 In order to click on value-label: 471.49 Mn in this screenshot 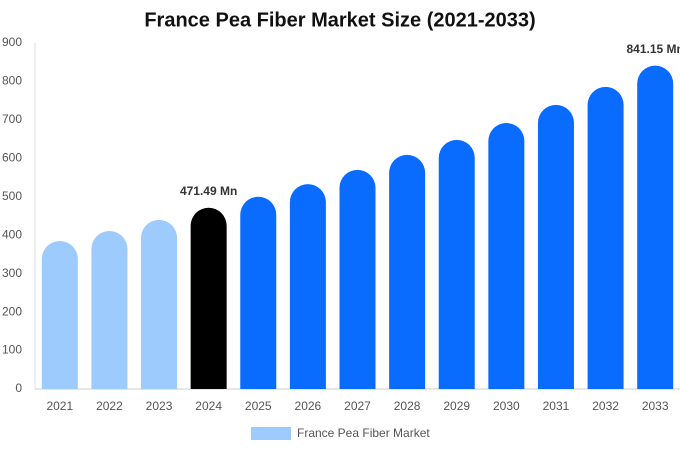, I will do `click(208, 191)`.